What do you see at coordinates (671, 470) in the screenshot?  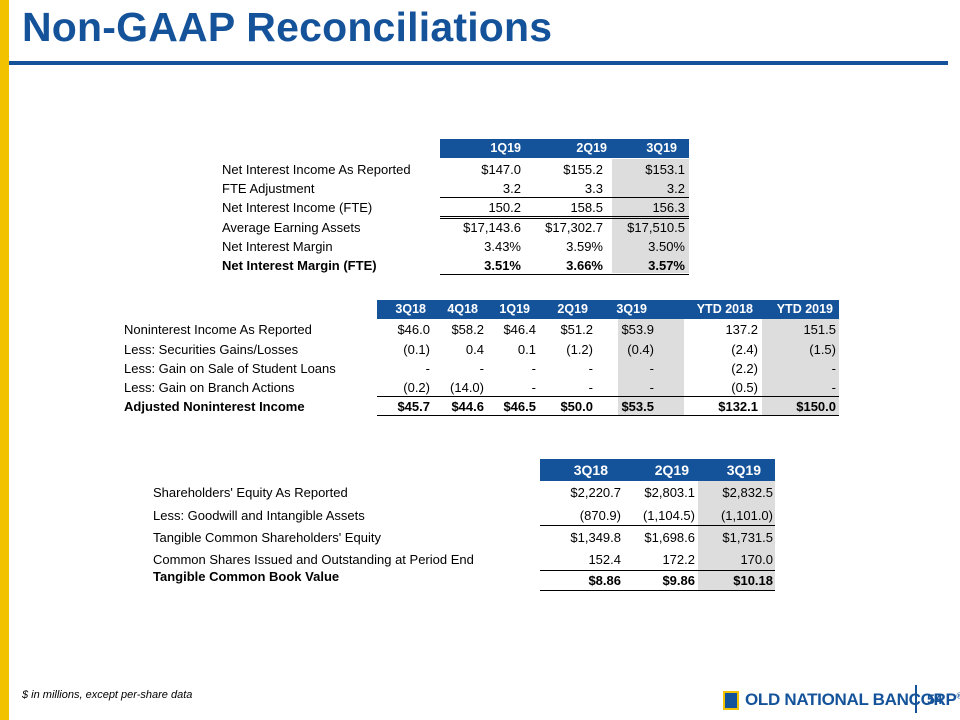 I see `table3-header-cell: 2Q19` at bounding box center [671, 470].